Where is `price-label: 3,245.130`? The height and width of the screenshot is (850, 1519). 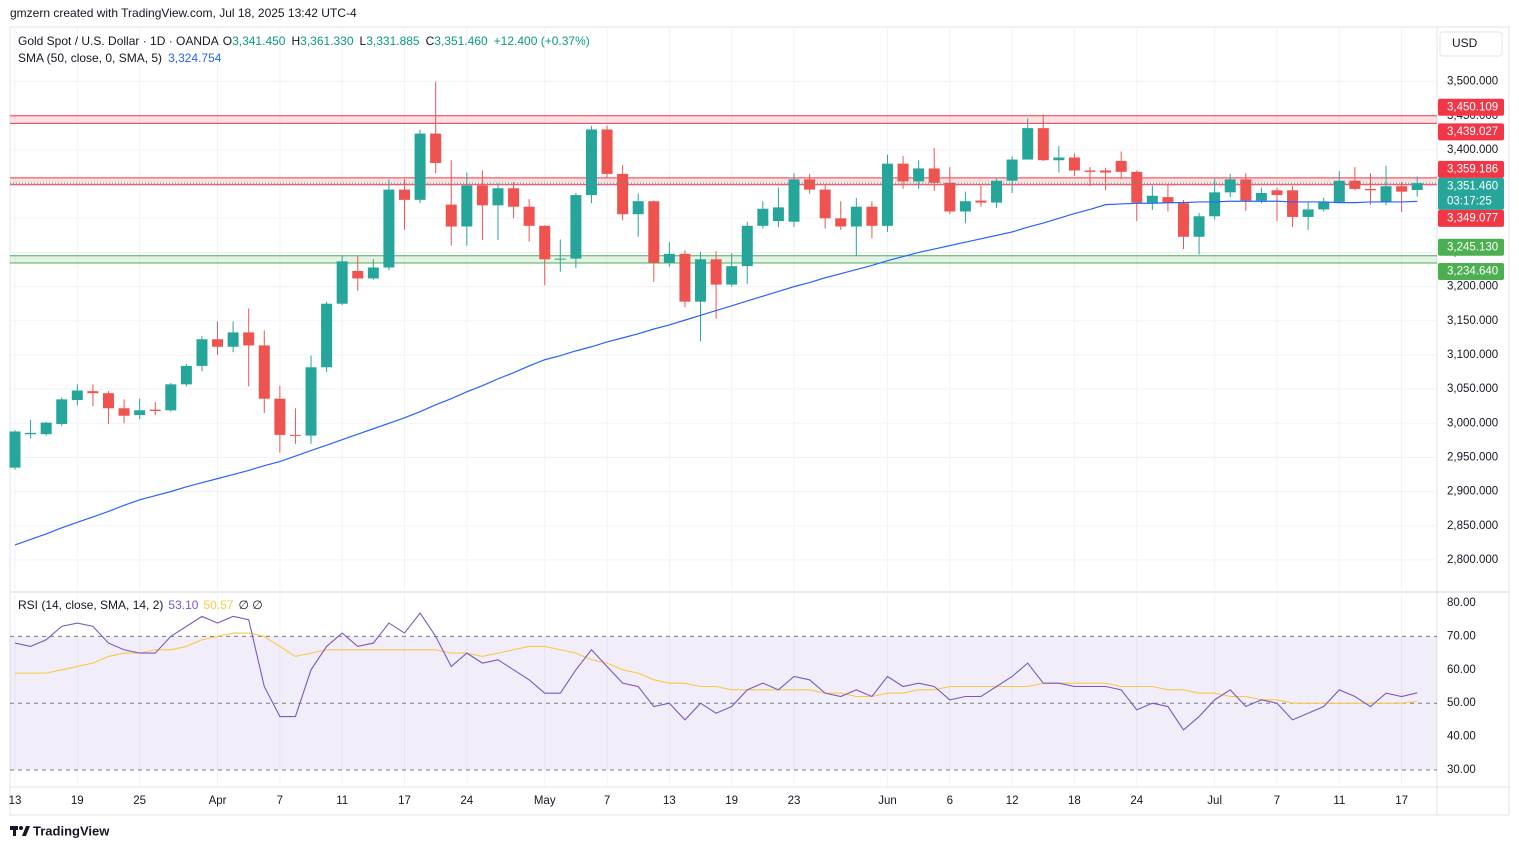 price-label: 3,245.130 is located at coordinates (1472, 247).